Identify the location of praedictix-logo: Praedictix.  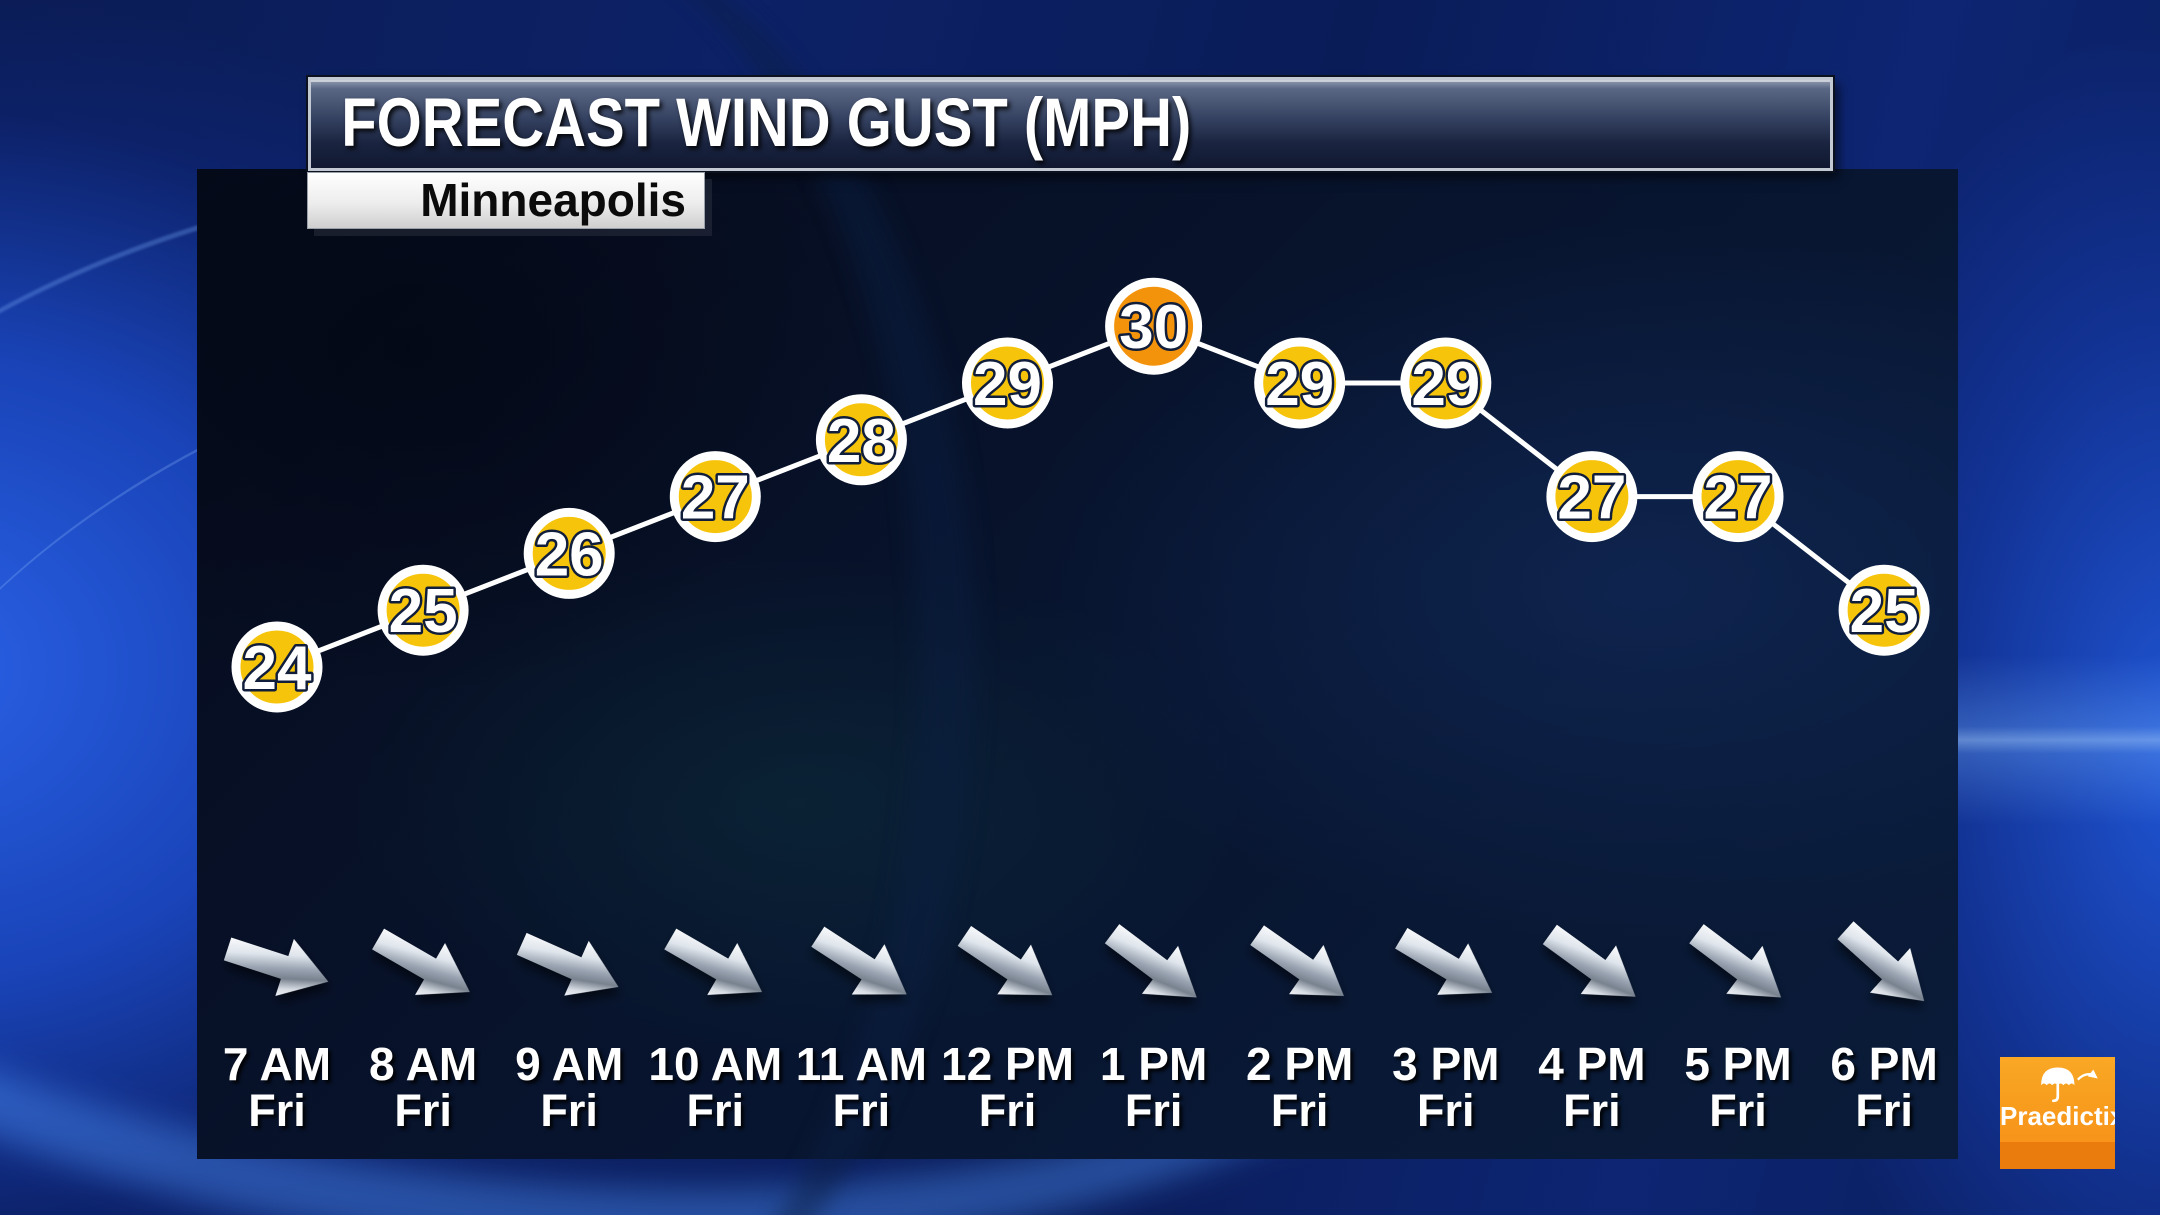
(2057, 1113).